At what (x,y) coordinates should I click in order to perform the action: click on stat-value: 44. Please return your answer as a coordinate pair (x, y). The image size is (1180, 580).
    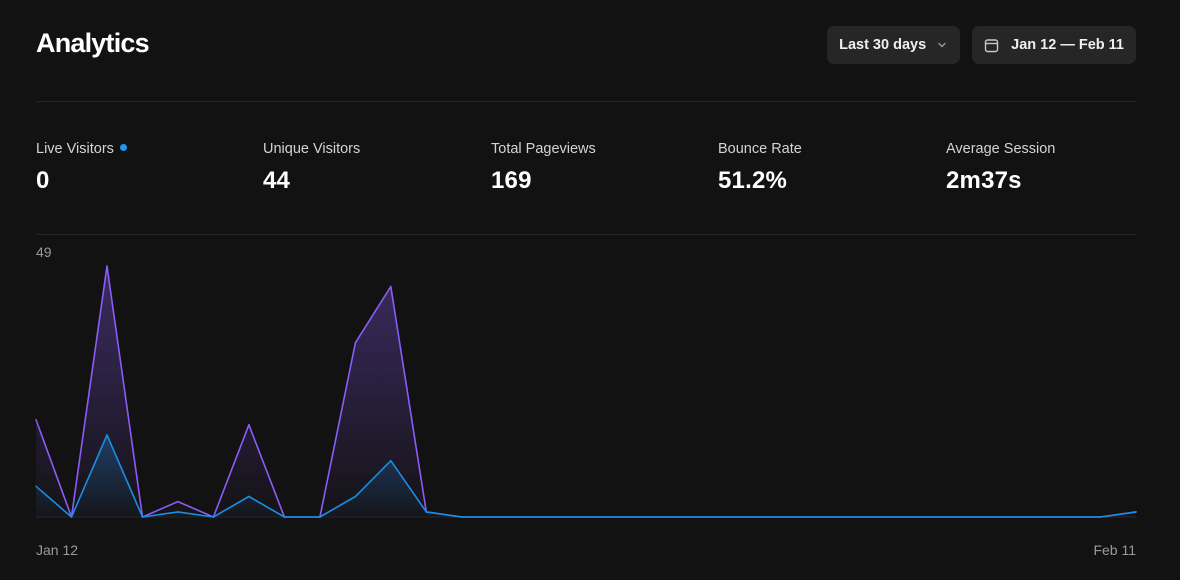
    Looking at the image, I should click on (277, 180).